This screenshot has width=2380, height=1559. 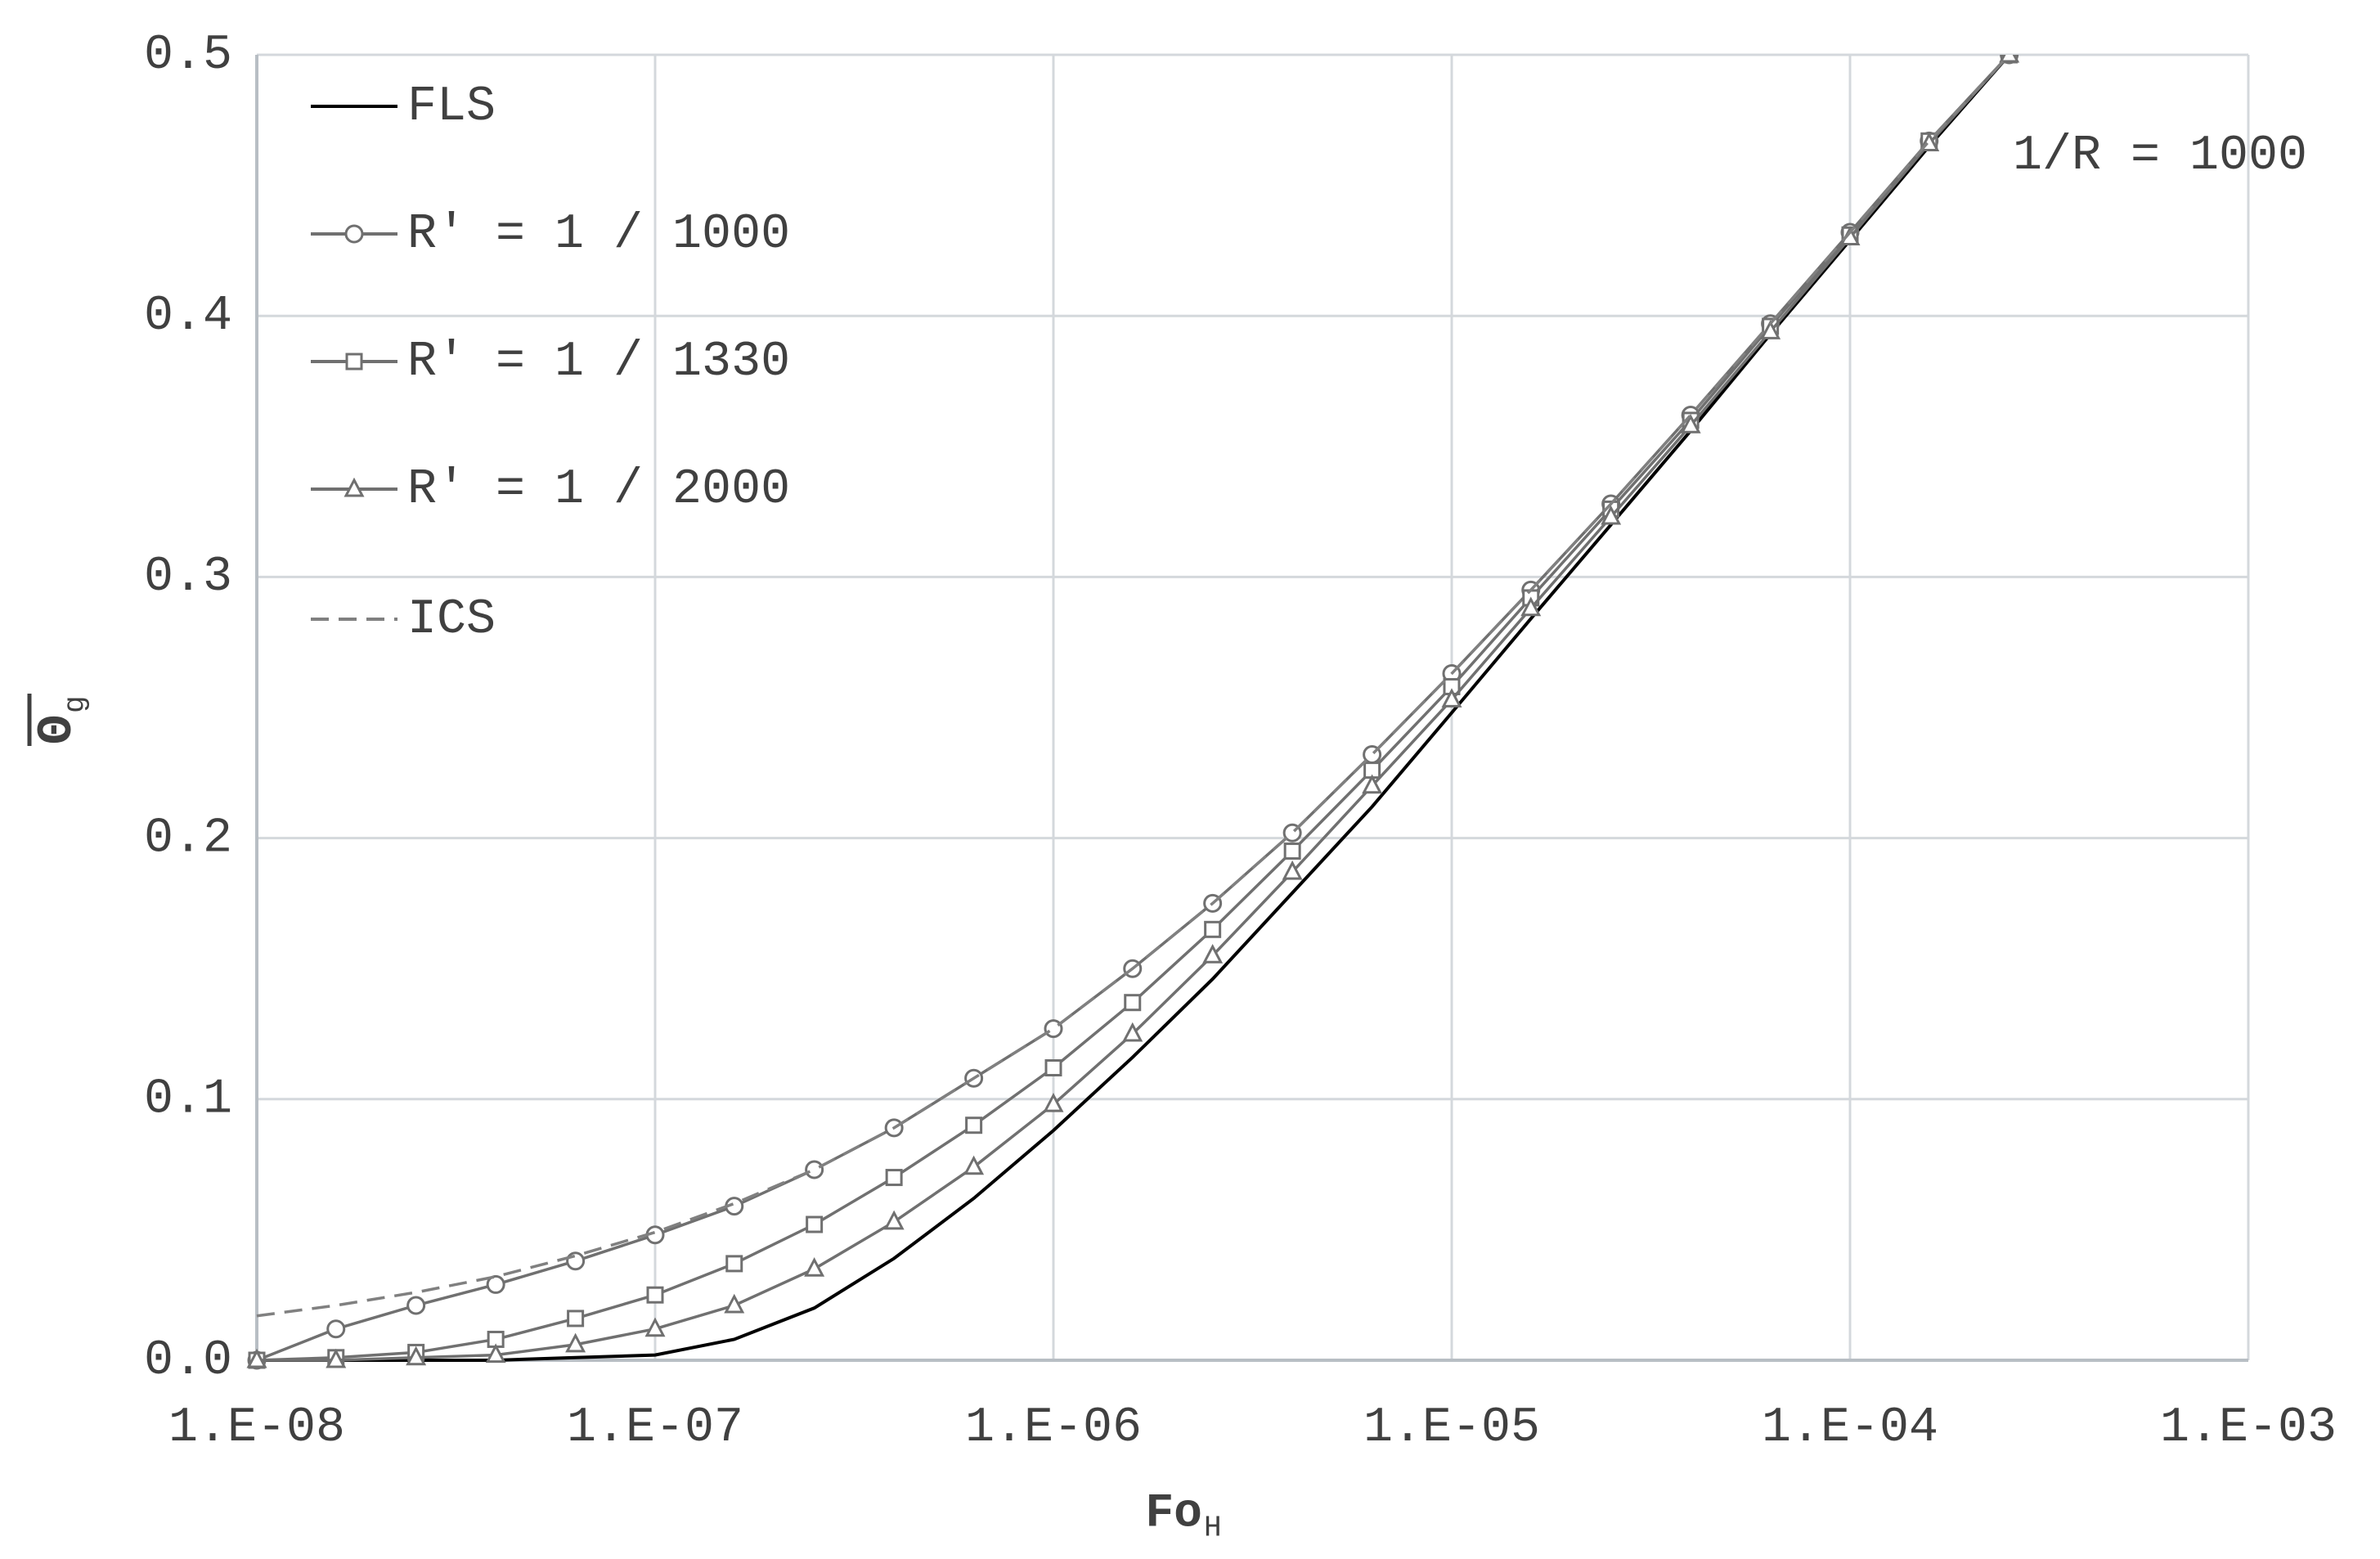 What do you see at coordinates (2249, 1428) in the screenshot?
I see `x-tick-label: 1.E-03` at bounding box center [2249, 1428].